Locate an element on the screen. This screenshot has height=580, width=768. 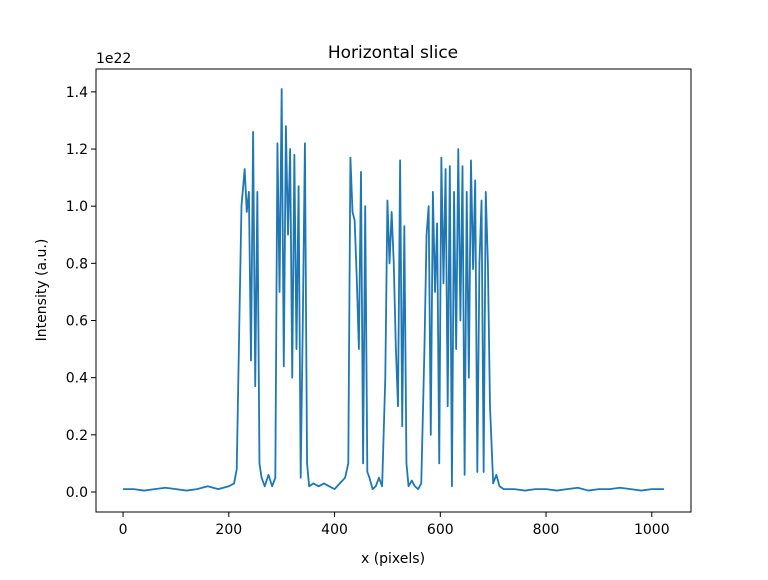
y-axis-label: Intensity (a.u.) is located at coordinates (42, 290).